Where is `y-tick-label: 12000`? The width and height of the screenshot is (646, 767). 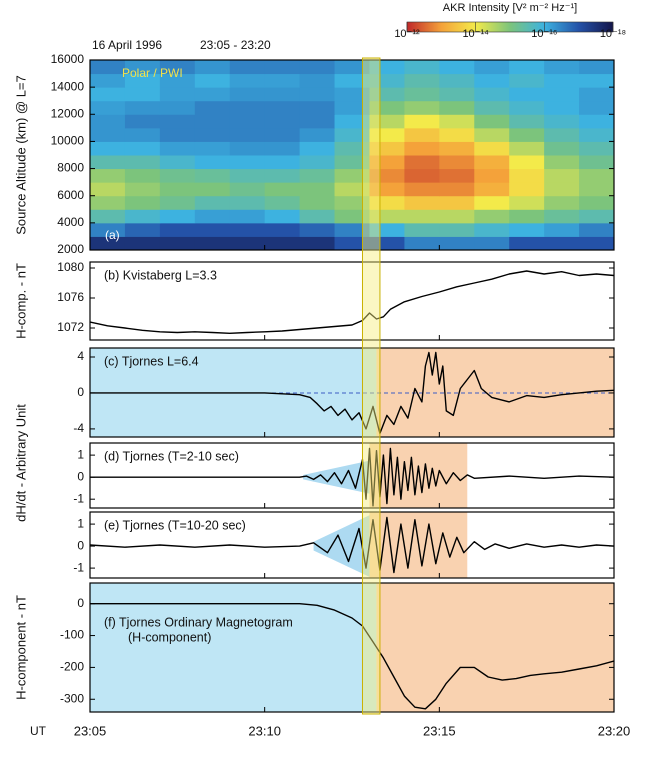 y-tick-label: 12000 is located at coordinates (68, 113).